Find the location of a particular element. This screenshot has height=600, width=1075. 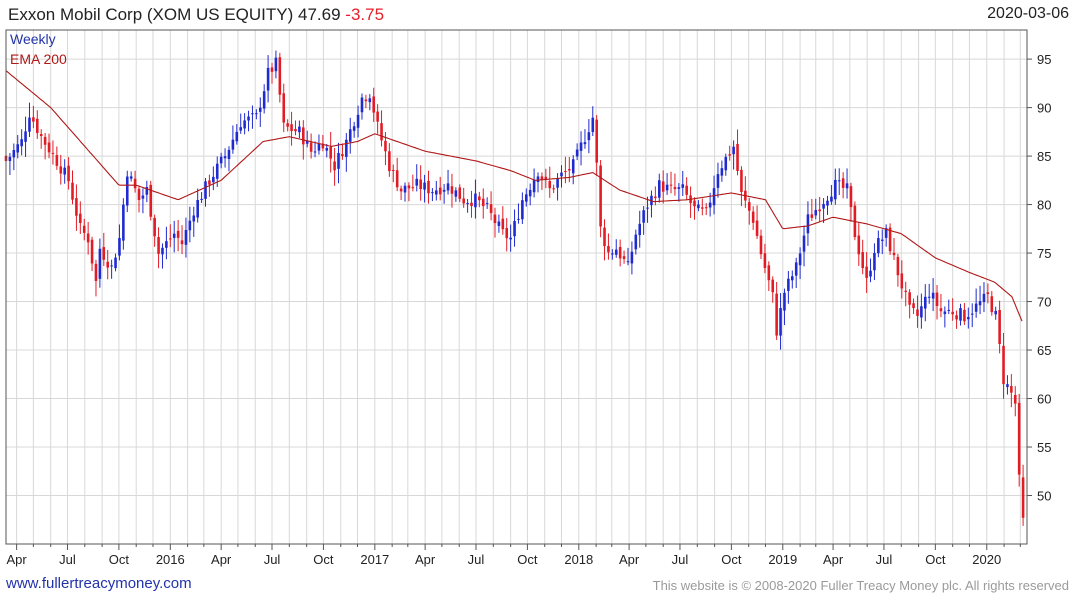

x-tick-label: Jul is located at coordinates (272, 559).